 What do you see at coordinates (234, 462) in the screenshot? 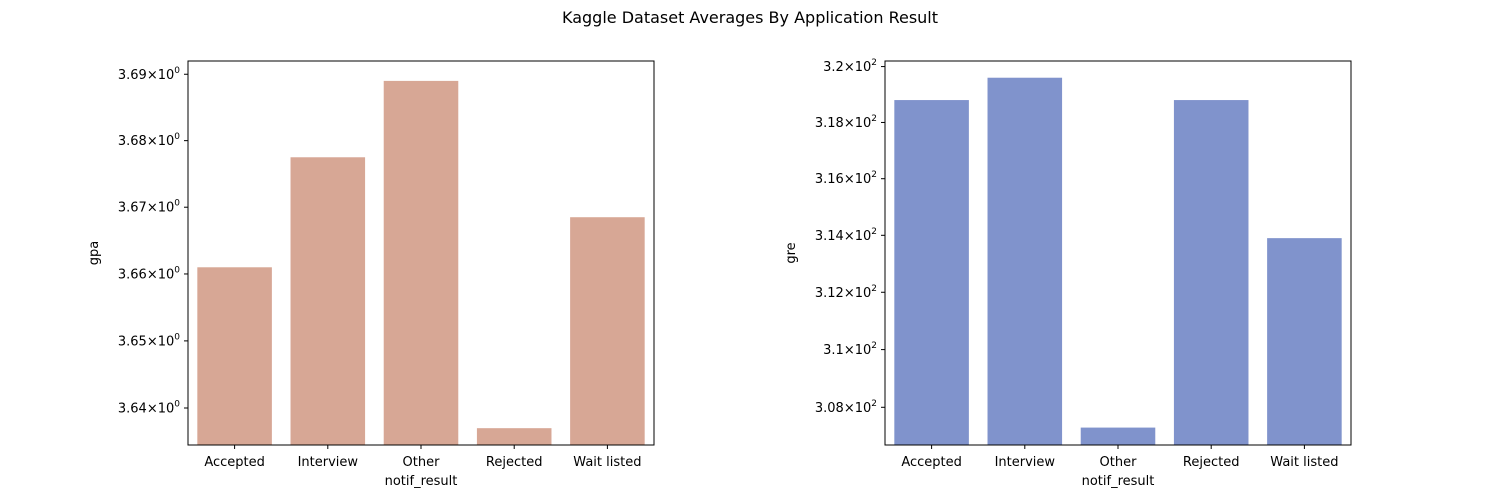
I see `gpa-x-tick-label: Accepted` at bounding box center [234, 462].